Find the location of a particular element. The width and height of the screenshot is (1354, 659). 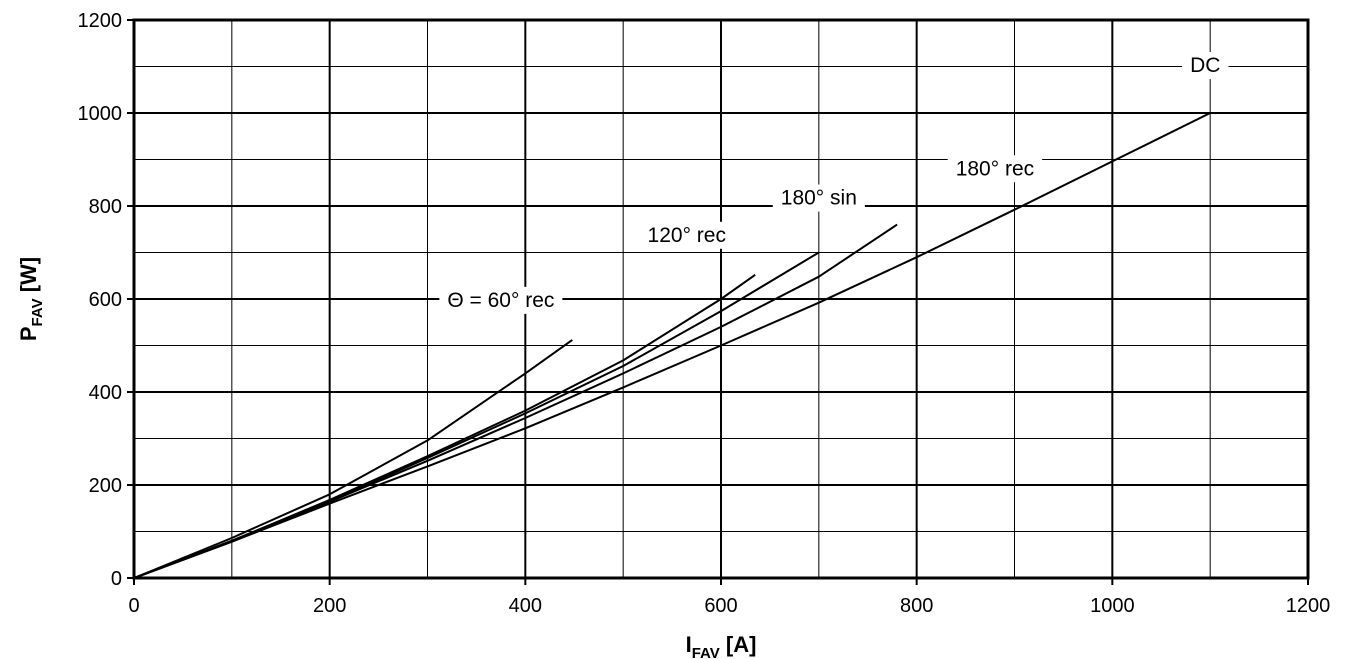

x-axis-title-main: I is located at coordinates (689, 644).